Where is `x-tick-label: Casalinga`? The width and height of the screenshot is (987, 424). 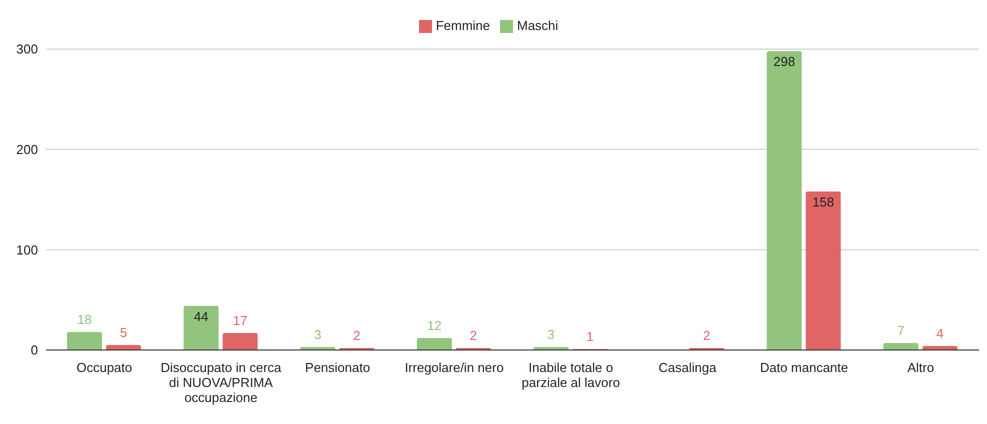 x-tick-label: Casalinga is located at coordinates (688, 367).